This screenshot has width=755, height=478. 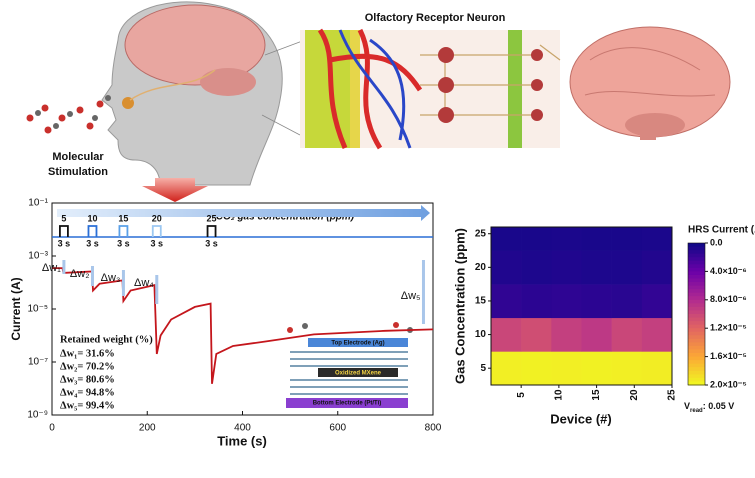 What do you see at coordinates (728, 299) in the screenshot?
I see `colorbar-tick-label: 8.0×10⁻⁶` at bounding box center [728, 299].